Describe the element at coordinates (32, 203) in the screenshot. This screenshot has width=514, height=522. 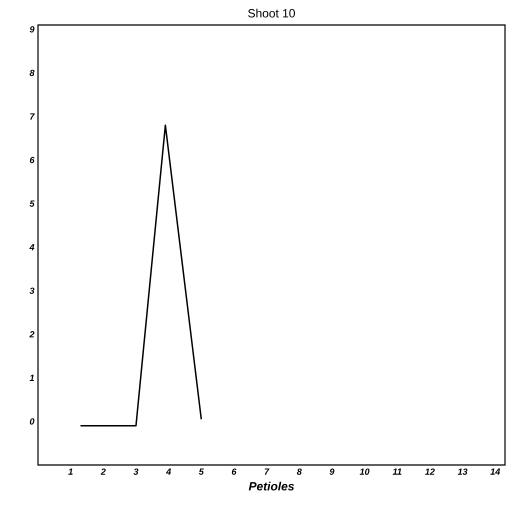
I see `y-tick-label: 5` at that location.